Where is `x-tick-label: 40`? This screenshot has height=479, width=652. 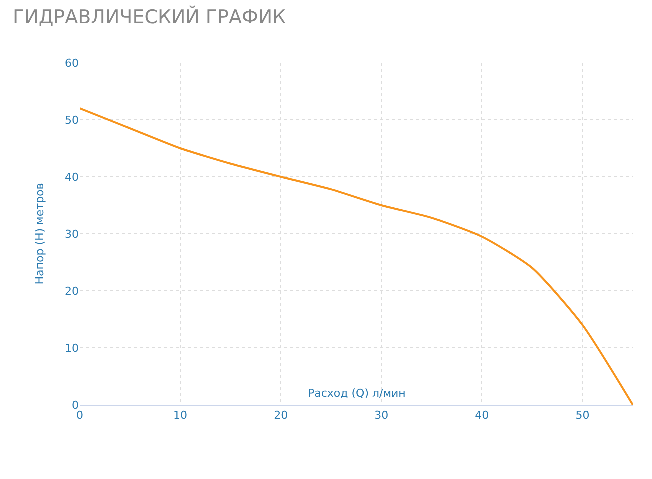 x-tick-label: 40 is located at coordinates (482, 415).